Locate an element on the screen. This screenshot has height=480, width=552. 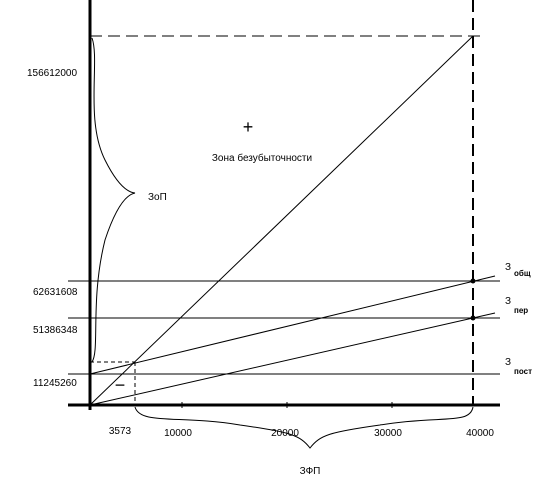
y-label: 11245260 is located at coordinates (55, 383).